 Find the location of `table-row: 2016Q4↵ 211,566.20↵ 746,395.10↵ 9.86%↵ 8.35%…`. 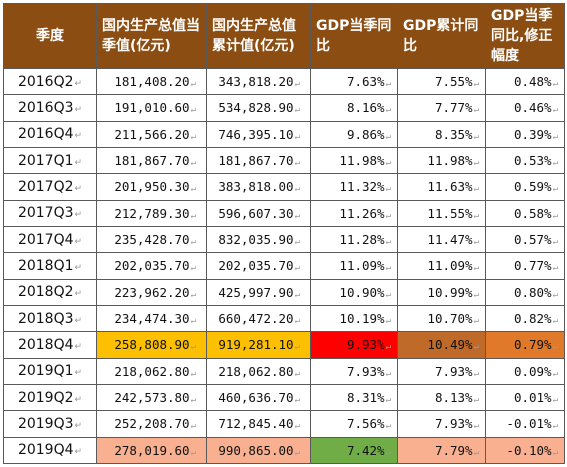

table-row: 2016Q4↵ 211,566.20↵ 746,395.10↵ 9.86%↵ 8.35%… is located at coordinates (284, 134).